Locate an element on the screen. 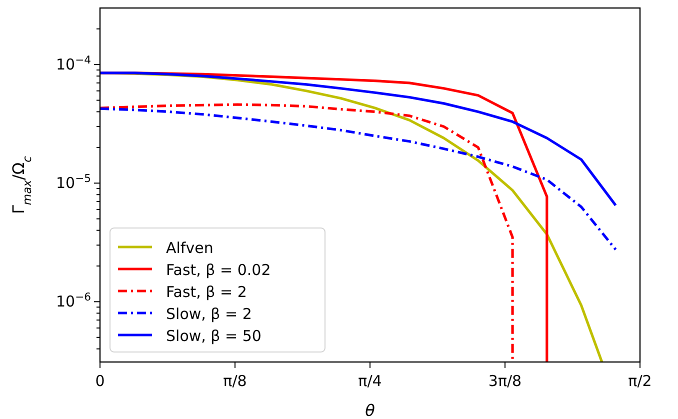 This screenshot has width=678, height=419. x-axis-title: θ is located at coordinates (370, 410).